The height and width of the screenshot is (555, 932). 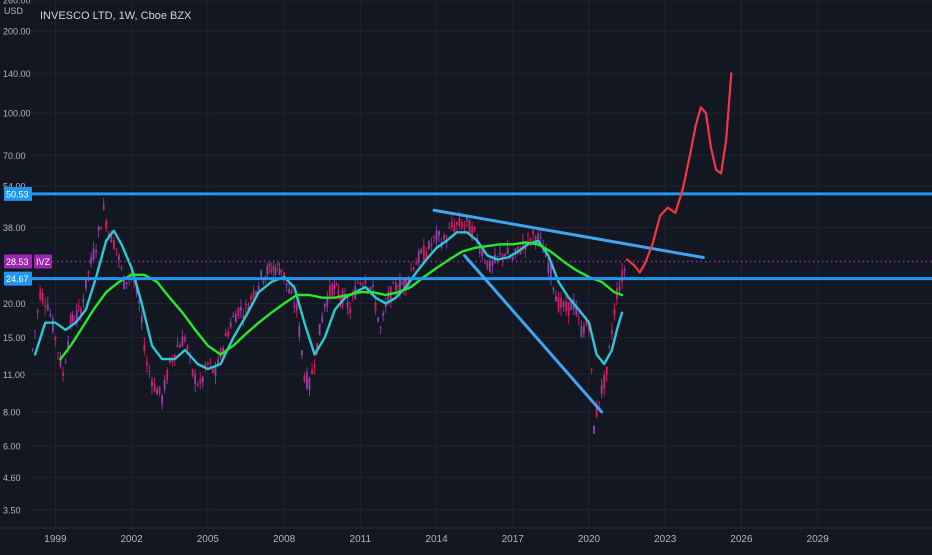 What do you see at coordinates (665, 539) in the screenshot?
I see `time-axis-tick-label: 2023` at bounding box center [665, 539].